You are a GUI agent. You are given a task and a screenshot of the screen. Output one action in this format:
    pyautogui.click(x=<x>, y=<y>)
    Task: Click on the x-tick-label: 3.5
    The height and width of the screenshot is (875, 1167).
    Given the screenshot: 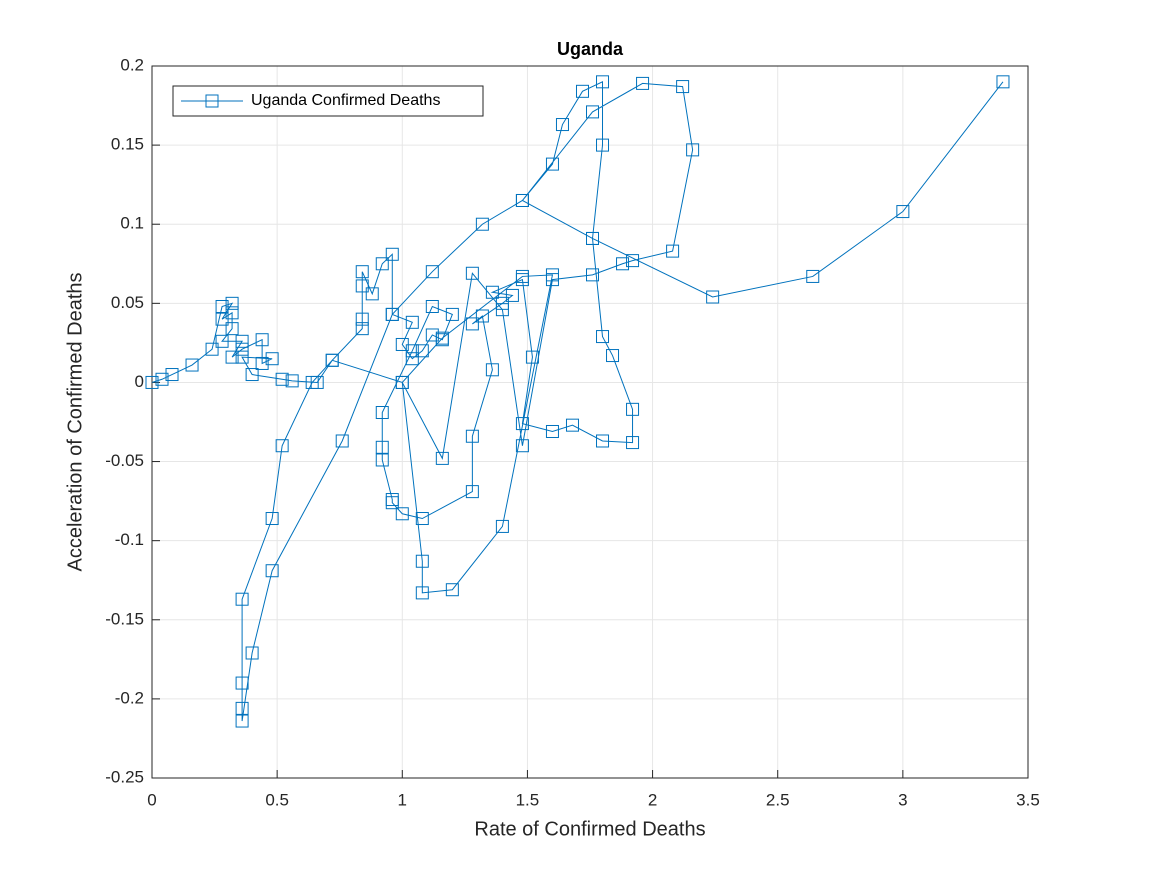 What is the action you would take?
    pyautogui.click(x=1028, y=799)
    